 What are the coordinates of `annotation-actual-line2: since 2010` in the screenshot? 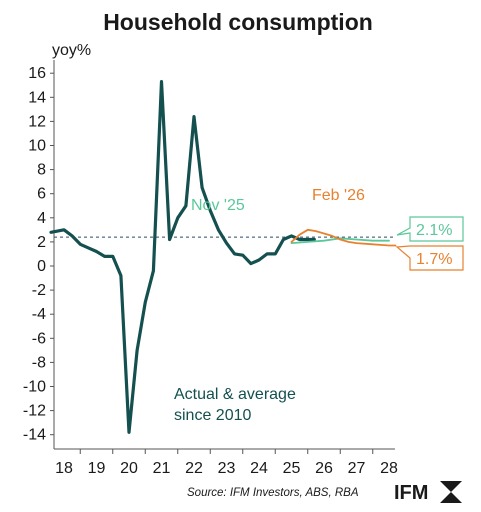 It's located at (212, 415).